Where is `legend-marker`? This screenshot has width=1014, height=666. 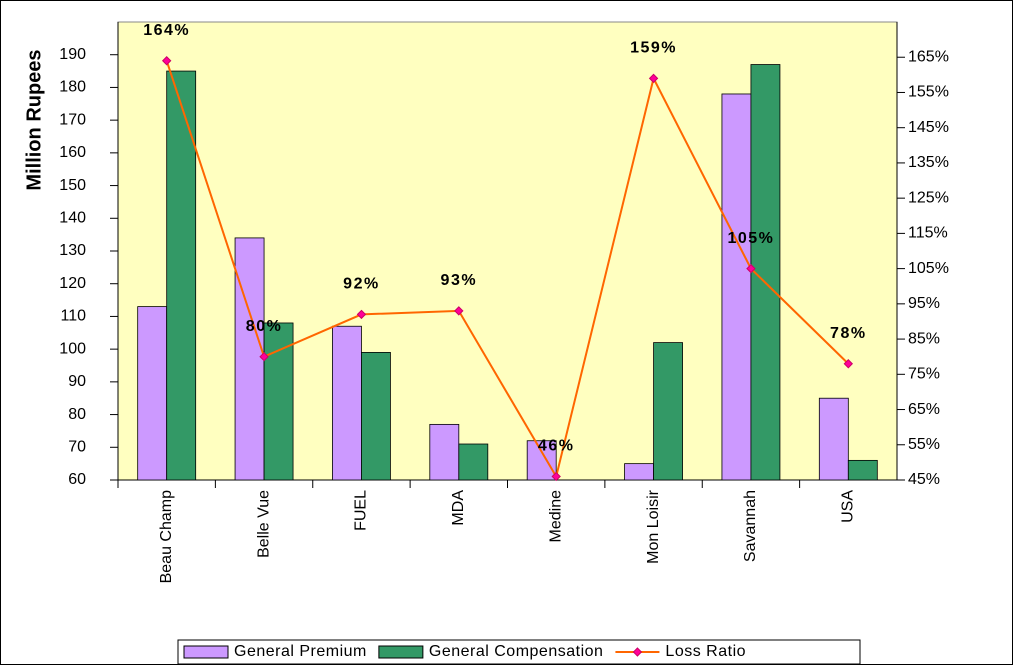 legend-marker is located at coordinates (637, 652).